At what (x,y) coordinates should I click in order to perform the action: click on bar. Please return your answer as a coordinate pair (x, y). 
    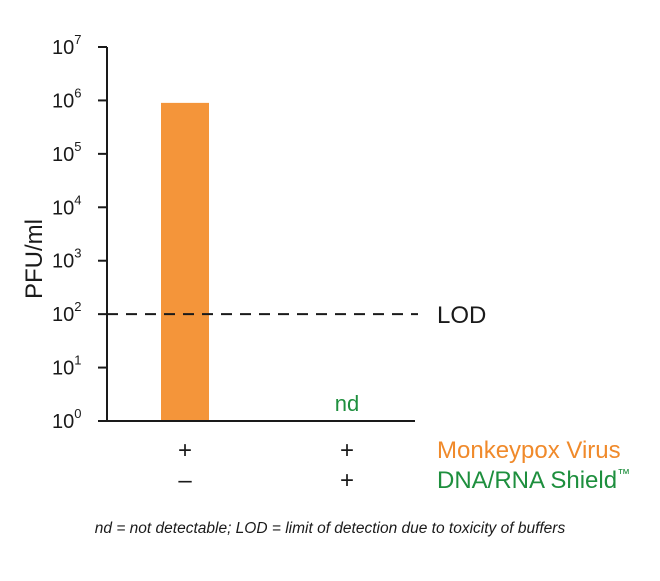
    Looking at the image, I should click on (185, 262).